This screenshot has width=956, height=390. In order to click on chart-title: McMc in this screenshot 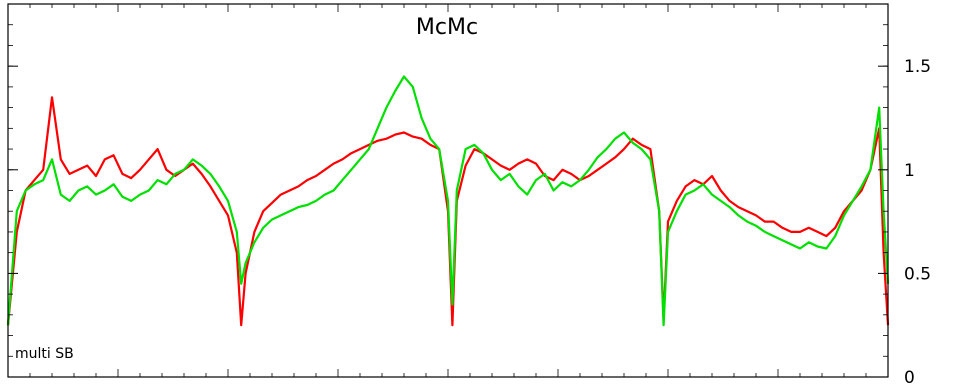, I will do `click(447, 27)`.